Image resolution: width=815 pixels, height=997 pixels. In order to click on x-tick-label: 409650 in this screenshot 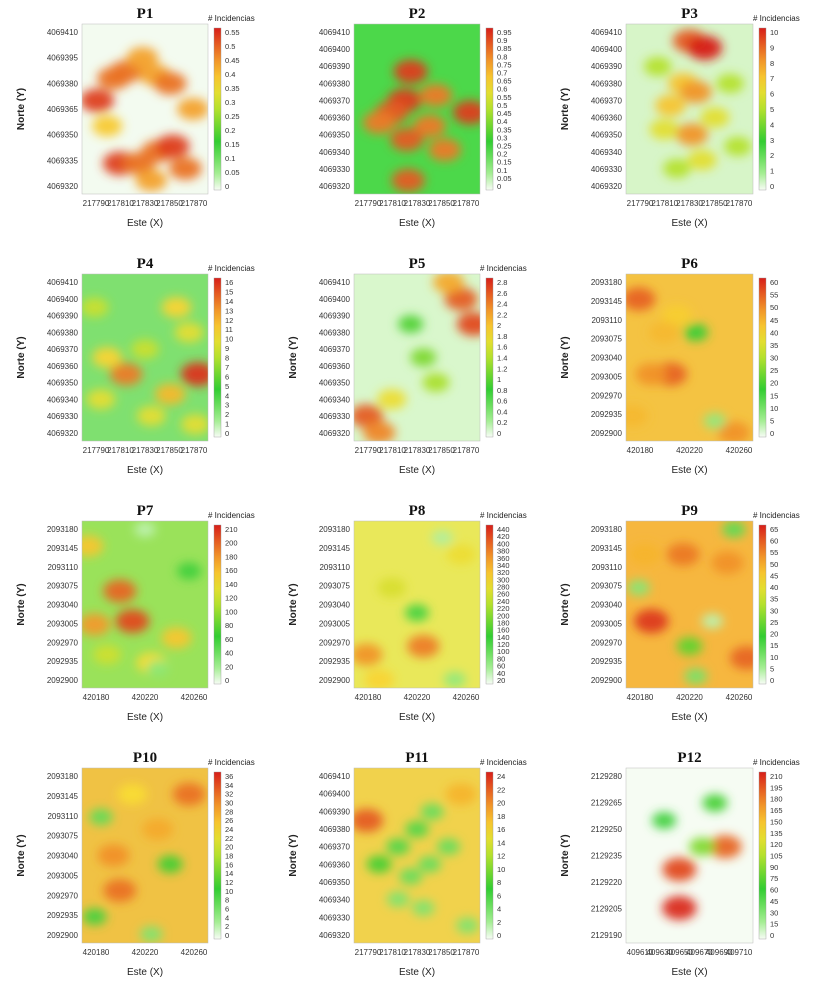, I will do `click(679, 952)`.